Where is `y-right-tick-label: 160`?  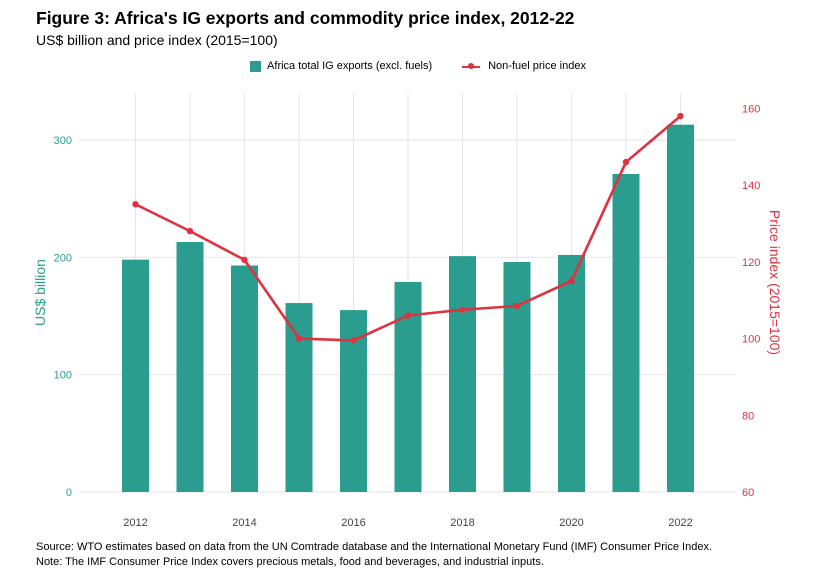
y-right-tick-label: 160 is located at coordinates (751, 109).